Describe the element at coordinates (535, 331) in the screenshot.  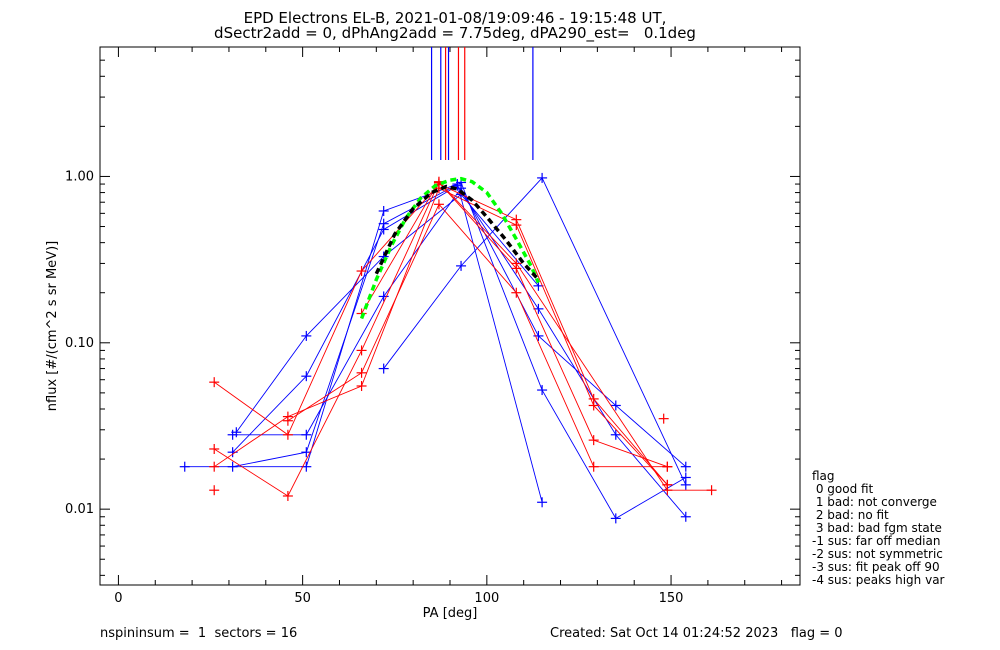
I see `series-line` at that location.